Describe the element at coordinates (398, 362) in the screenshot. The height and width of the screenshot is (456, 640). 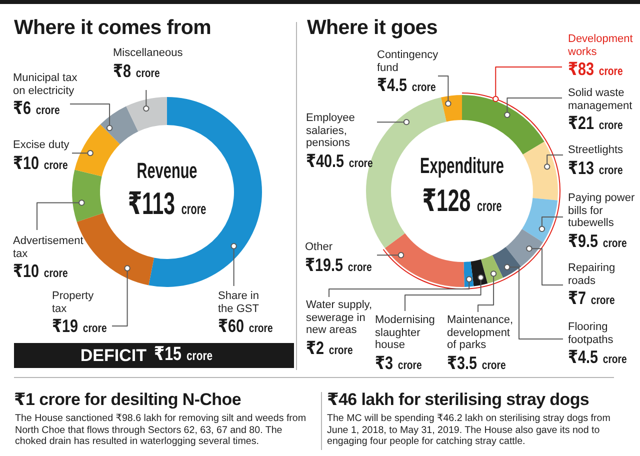
I see `data-label: ₹3 crore` at that location.